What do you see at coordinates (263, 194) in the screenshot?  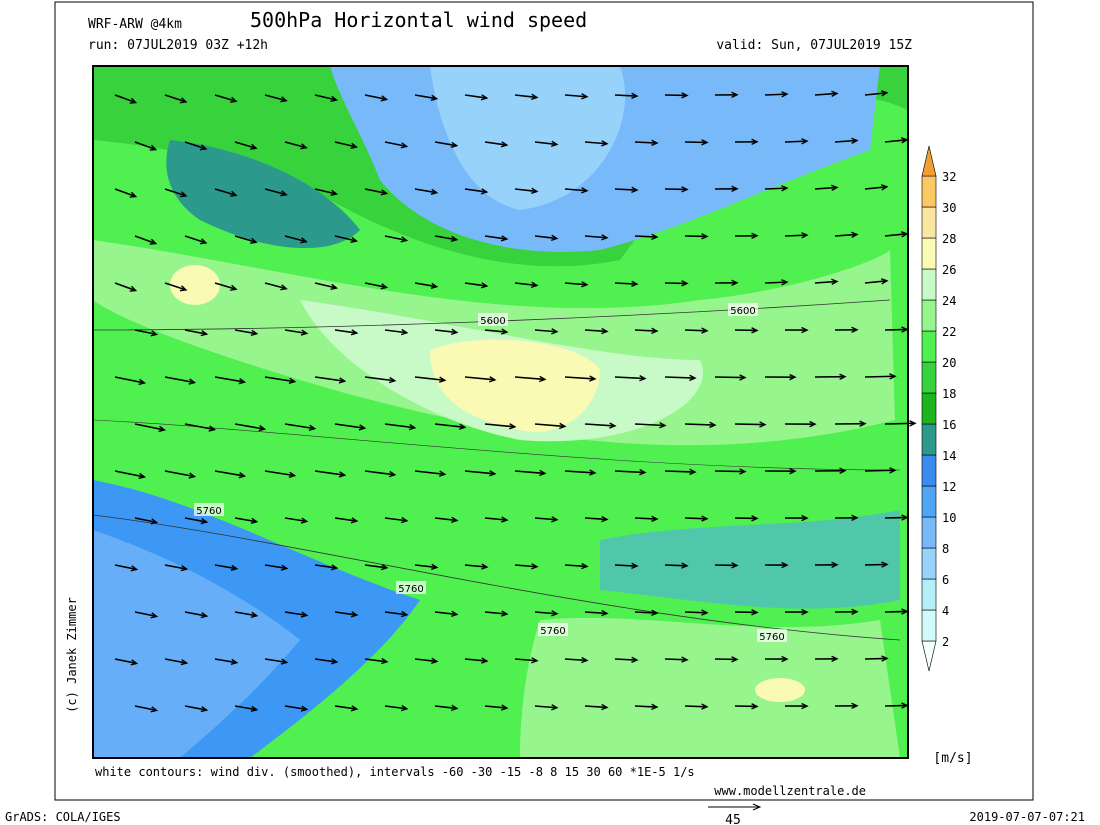 I see `field-band` at bounding box center [263, 194].